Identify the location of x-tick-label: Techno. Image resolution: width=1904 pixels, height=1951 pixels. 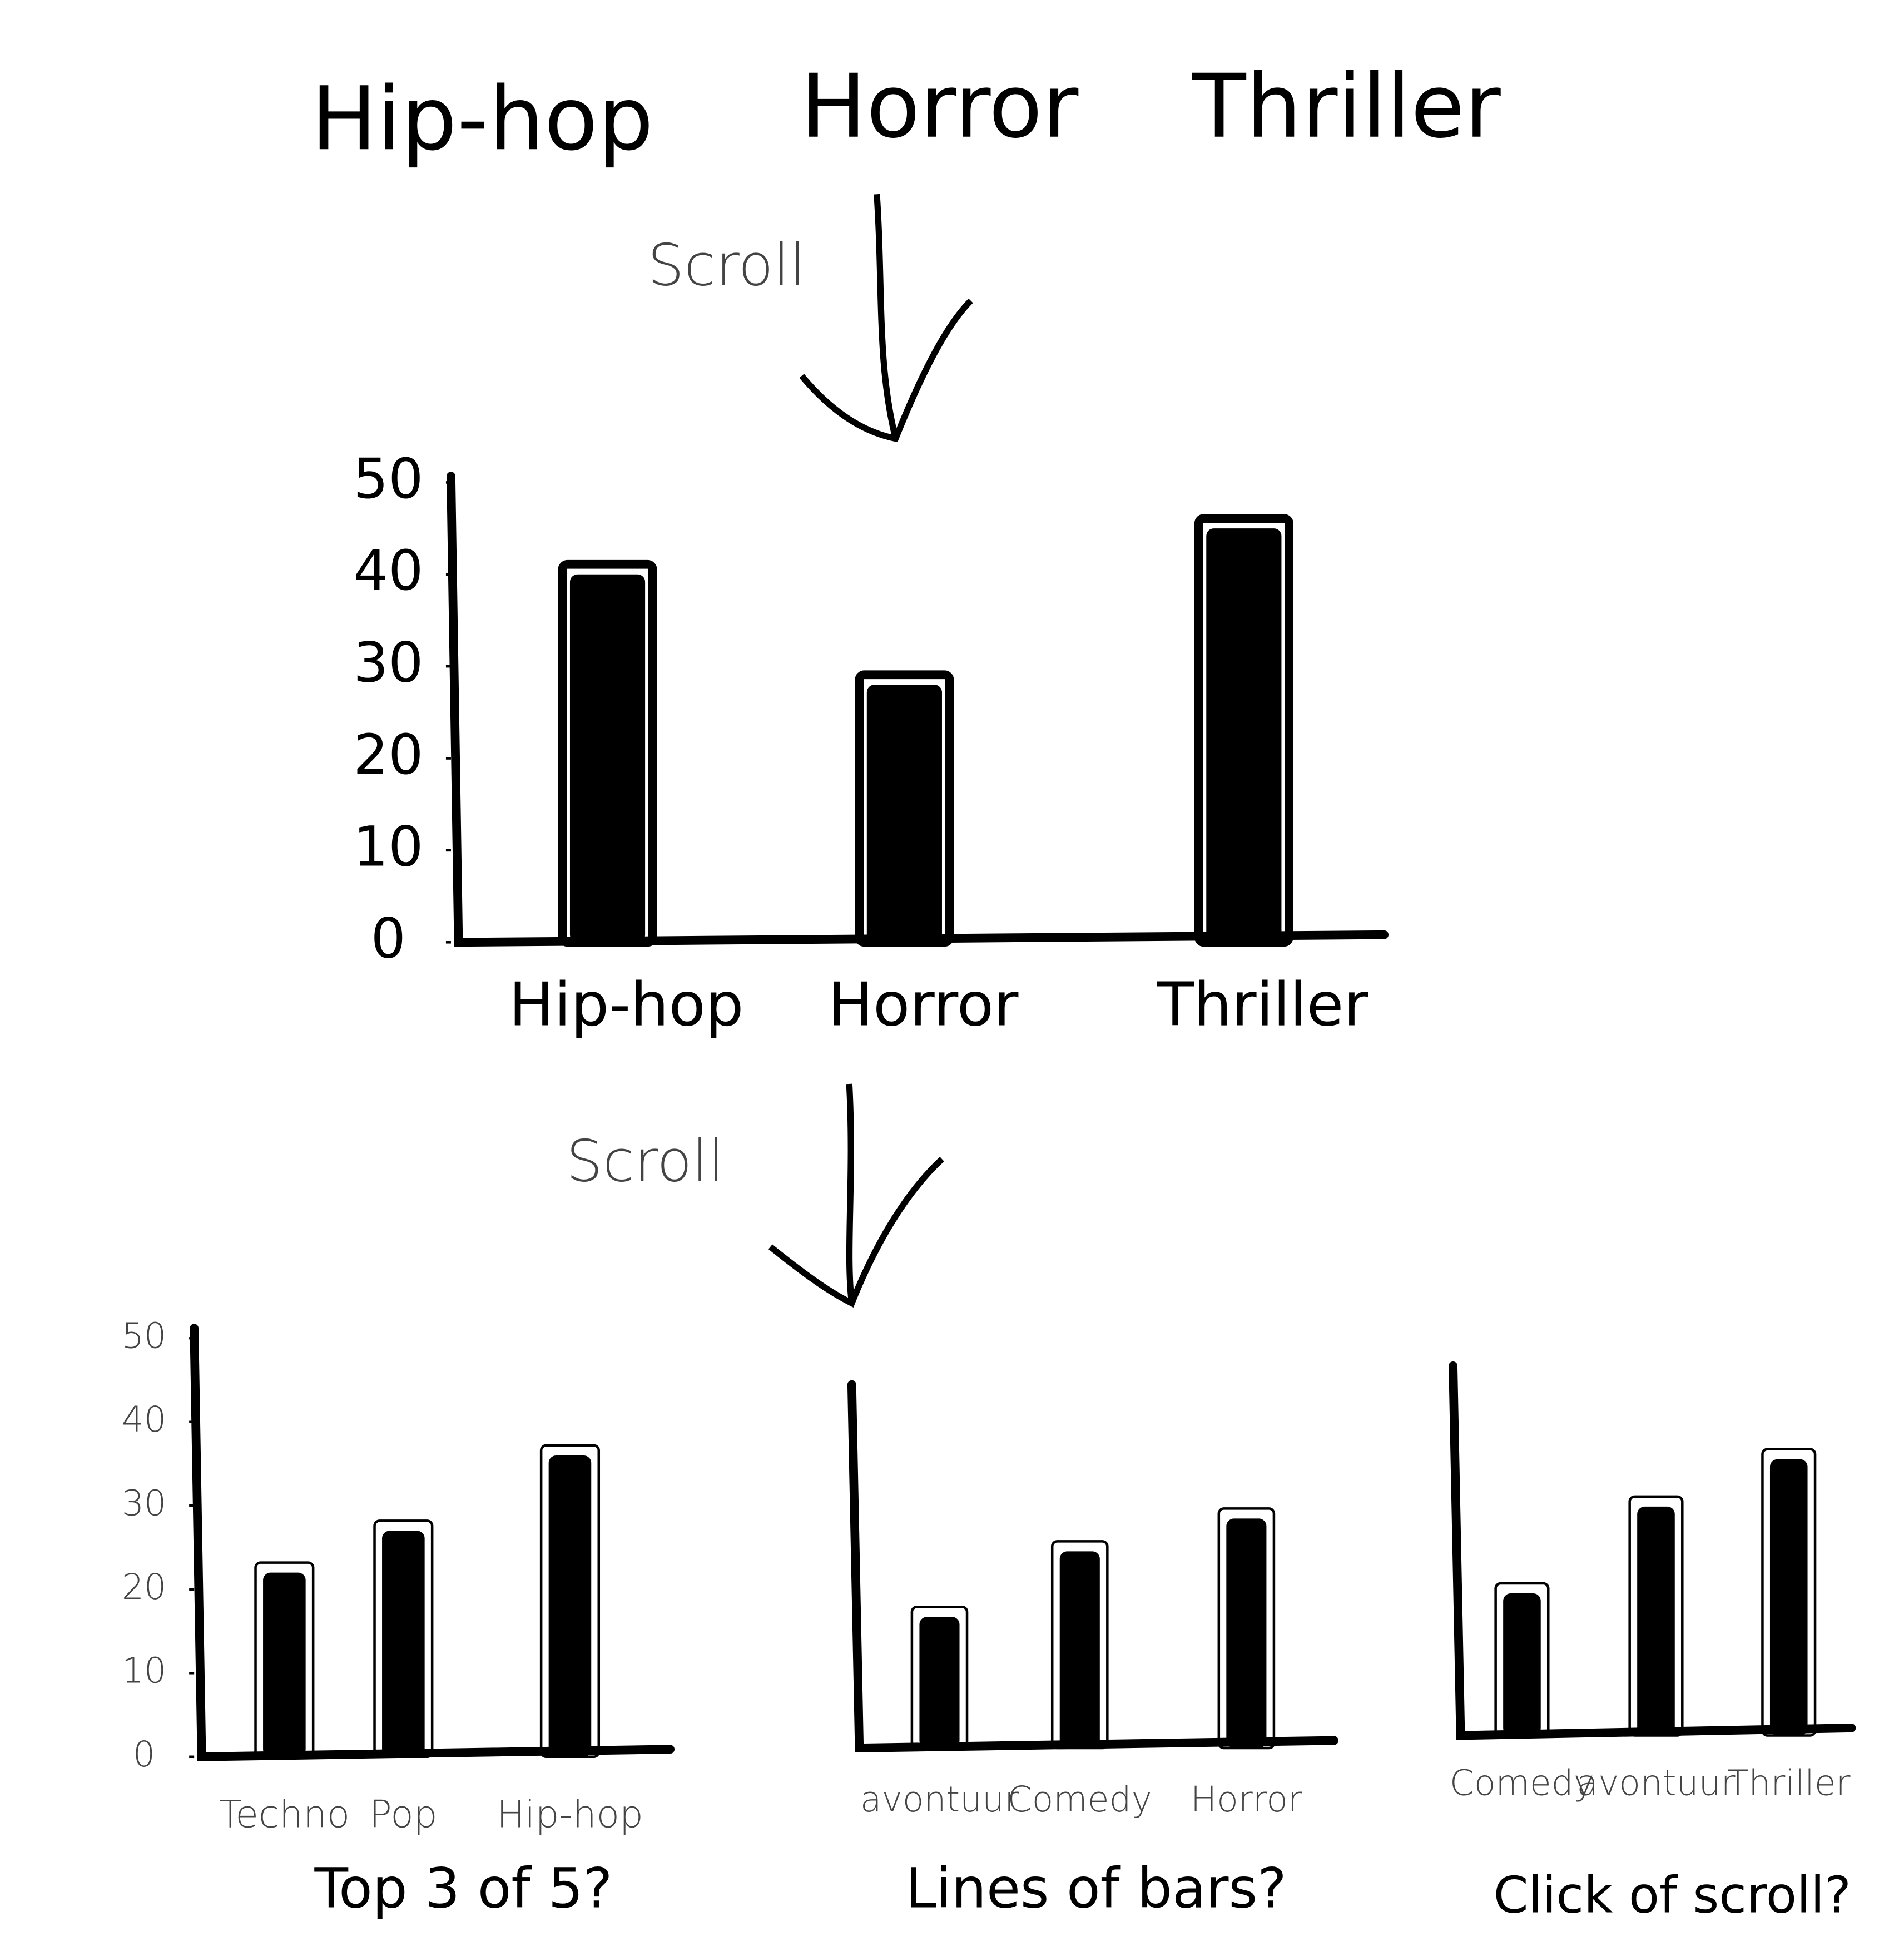
(284, 1814).